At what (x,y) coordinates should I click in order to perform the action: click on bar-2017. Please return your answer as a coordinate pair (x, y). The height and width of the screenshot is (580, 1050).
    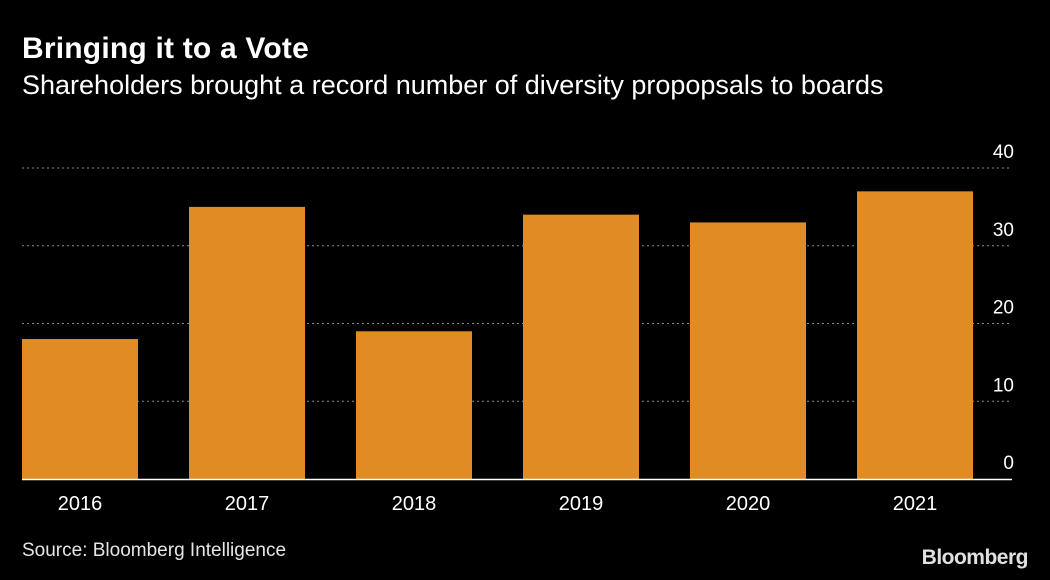
    Looking at the image, I should click on (247, 342).